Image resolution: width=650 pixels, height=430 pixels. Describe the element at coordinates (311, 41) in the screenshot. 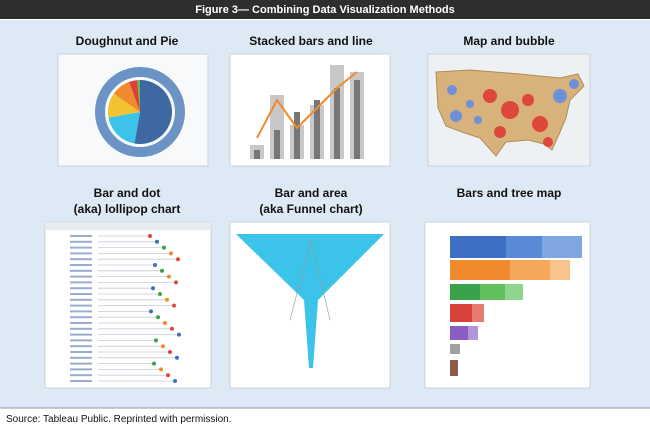

I see `panel-title: Stacked bars and line` at that location.